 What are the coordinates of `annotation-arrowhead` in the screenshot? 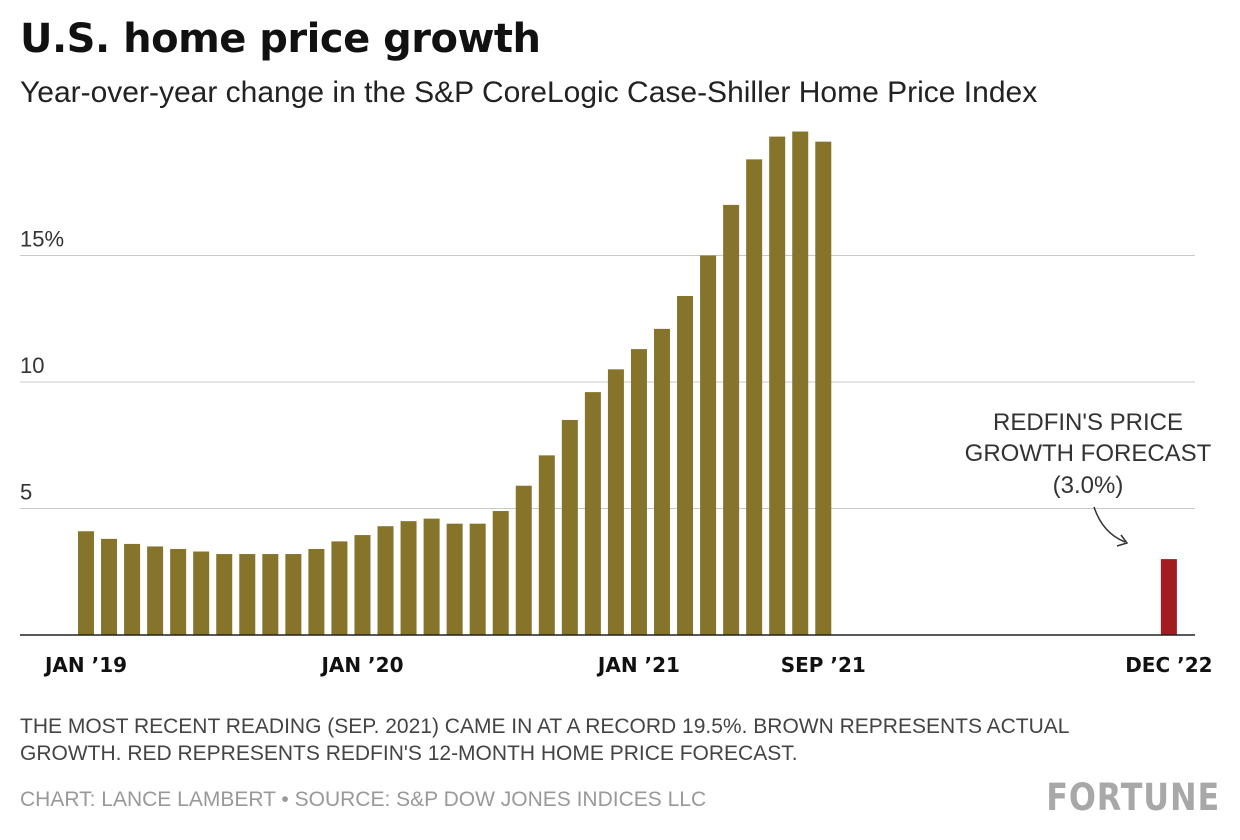 It's located at (1122, 540).